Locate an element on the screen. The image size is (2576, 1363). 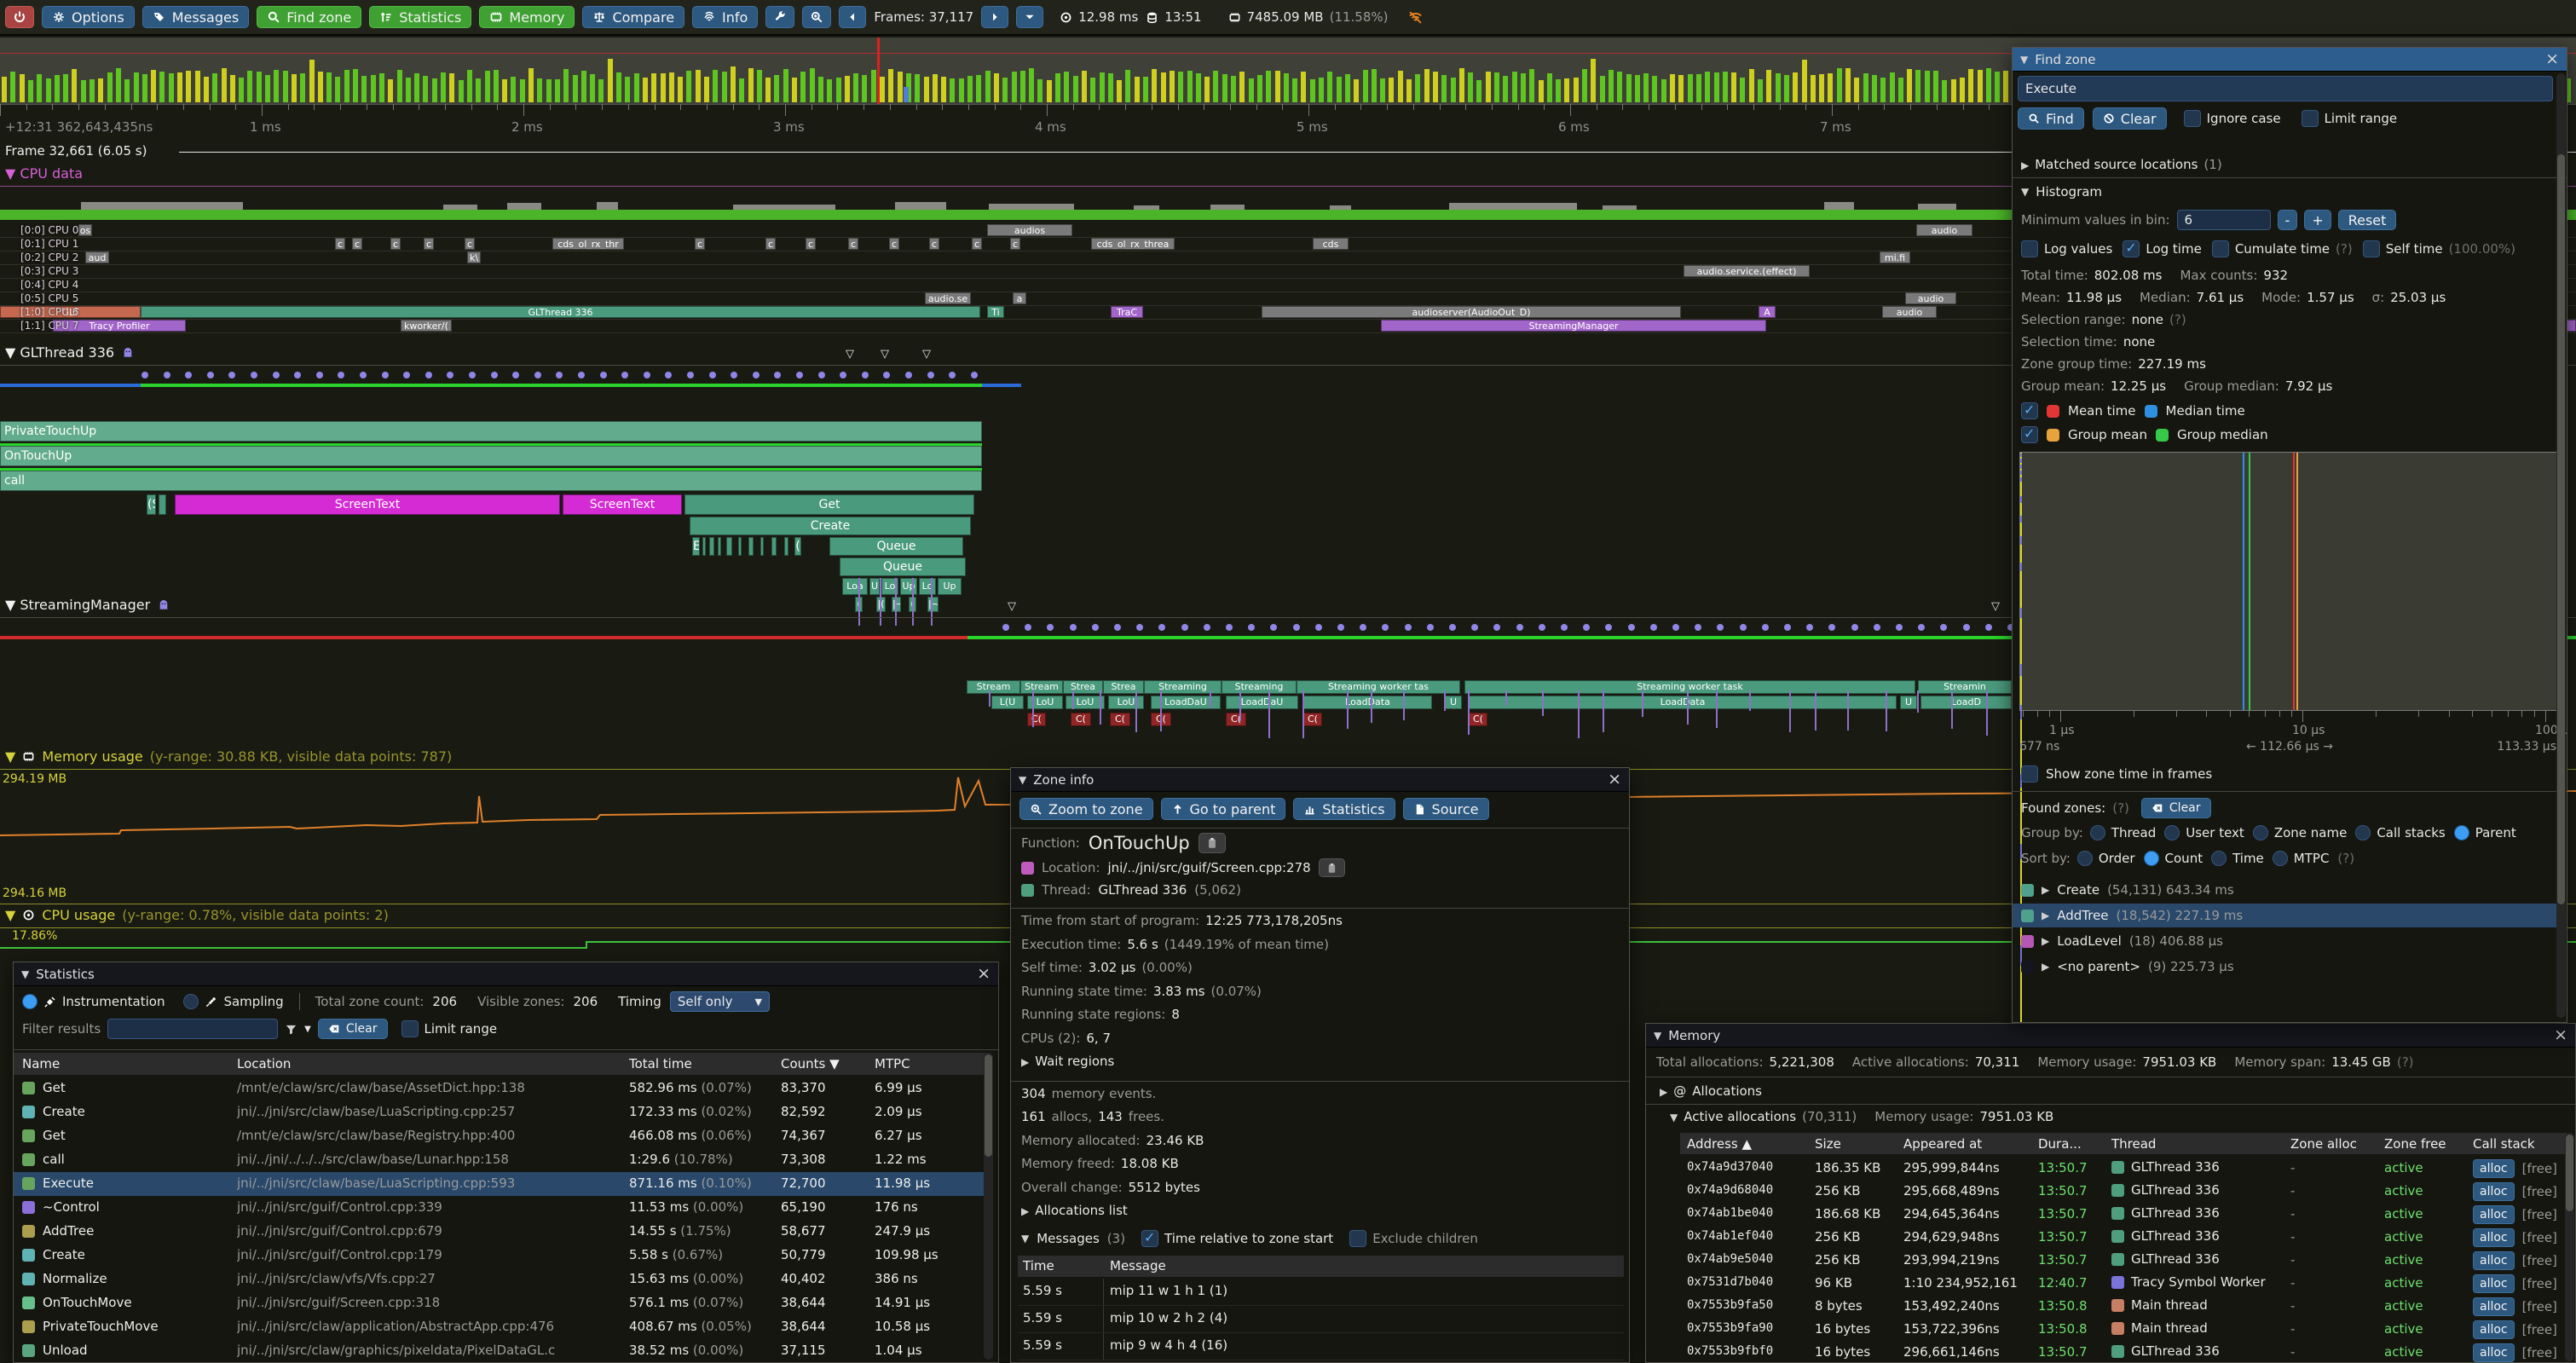
cpu-zone: c is located at coordinates (853, 244).